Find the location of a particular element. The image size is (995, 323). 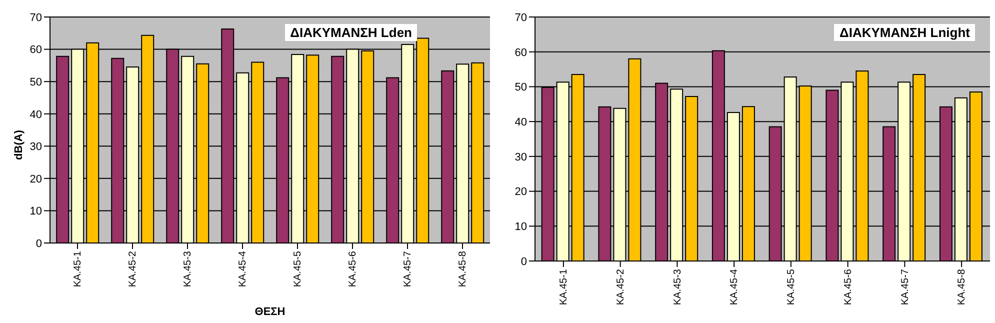

text: ΔΙΑΚΥΜΑΝΣΗ Lden is located at coordinates (351, 32).